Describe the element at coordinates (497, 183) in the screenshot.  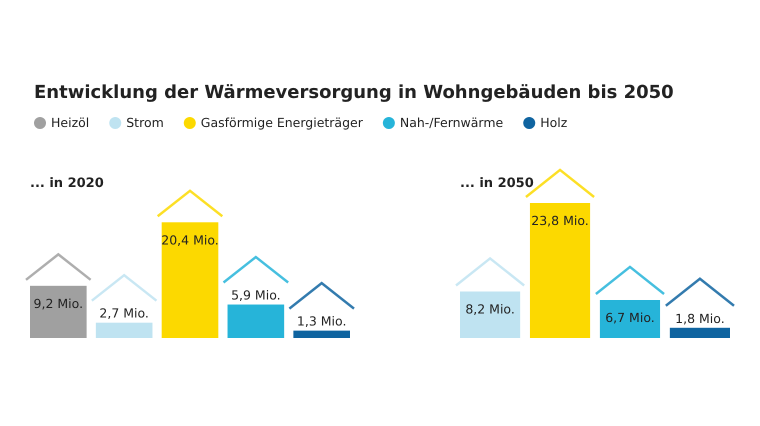
I see `chart-title: ... in 2050` at that location.